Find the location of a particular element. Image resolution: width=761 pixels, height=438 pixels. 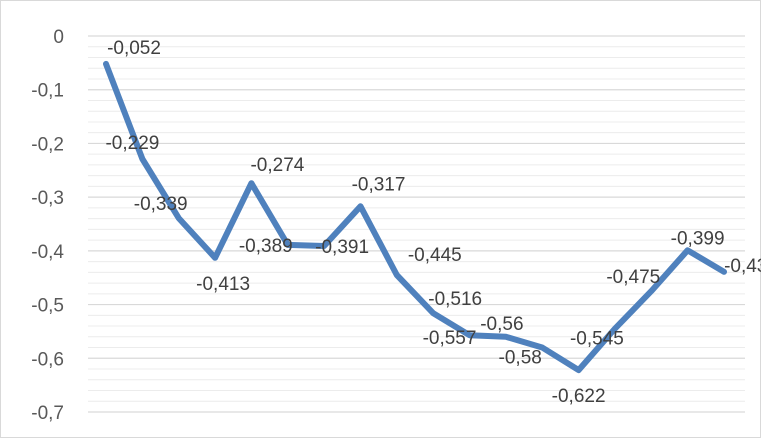

data-label: -0,229 is located at coordinates (132, 143).